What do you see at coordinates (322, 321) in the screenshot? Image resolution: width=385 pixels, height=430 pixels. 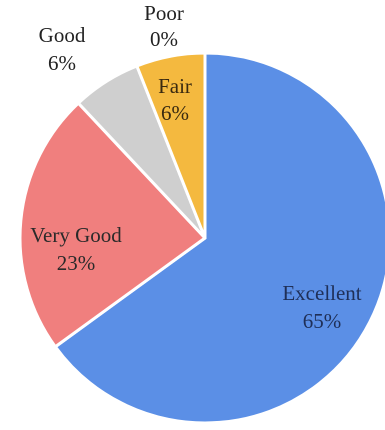 I see `slice-value-excellent: 65%` at bounding box center [322, 321].